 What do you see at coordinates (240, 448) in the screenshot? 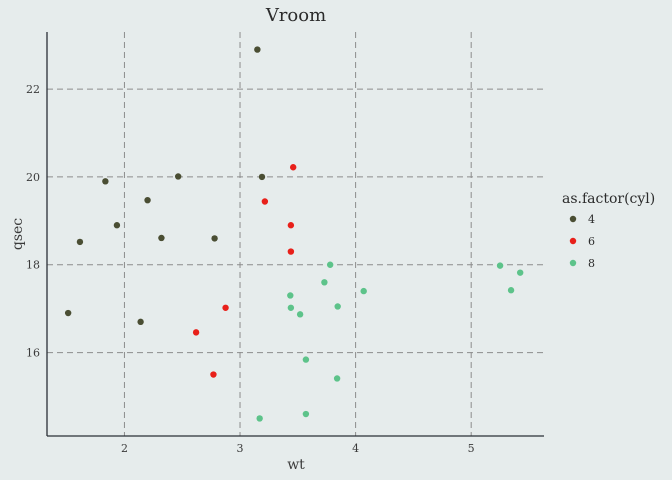
I see `x-tick-label: 3` at bounding box center [240, 448].